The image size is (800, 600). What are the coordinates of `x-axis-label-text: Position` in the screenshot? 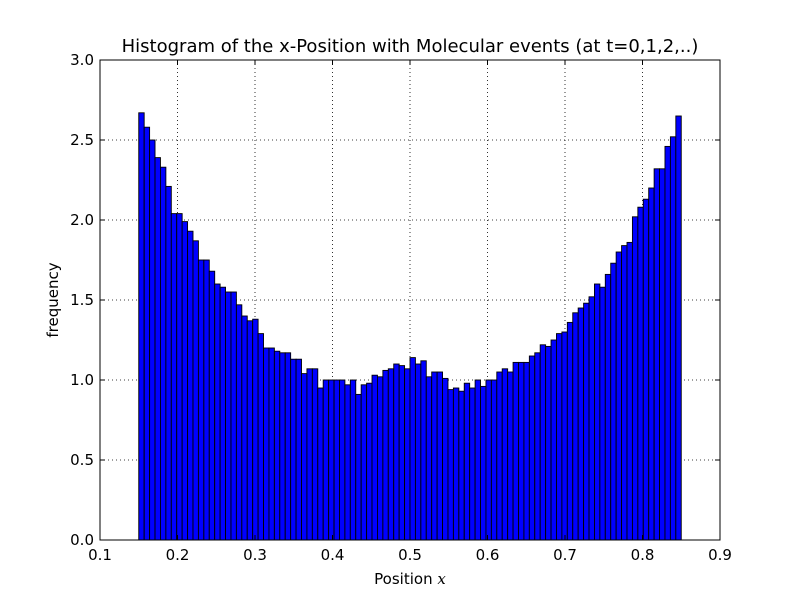 It's located at (405, 579).